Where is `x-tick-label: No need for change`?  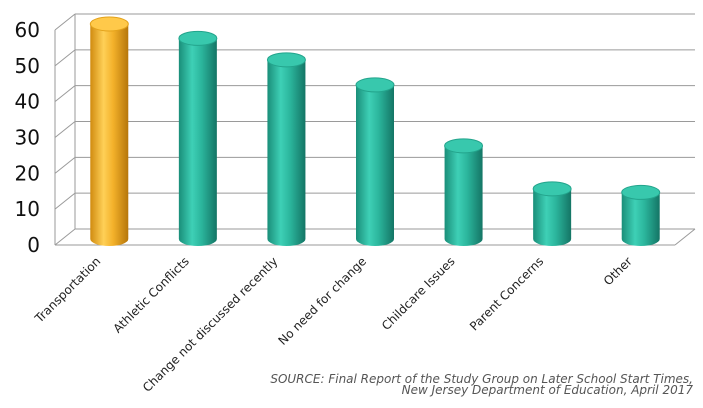 x-tick-label: No need for change is located at coordinates (322, 301).